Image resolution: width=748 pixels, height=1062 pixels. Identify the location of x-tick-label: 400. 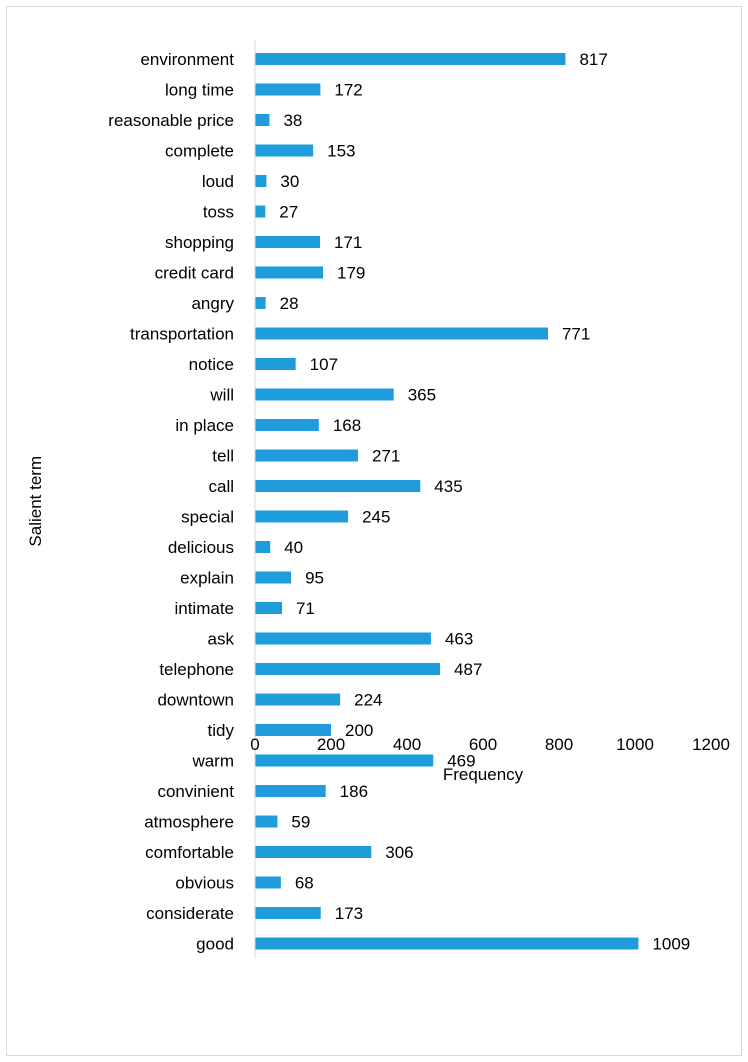
(407, 744).